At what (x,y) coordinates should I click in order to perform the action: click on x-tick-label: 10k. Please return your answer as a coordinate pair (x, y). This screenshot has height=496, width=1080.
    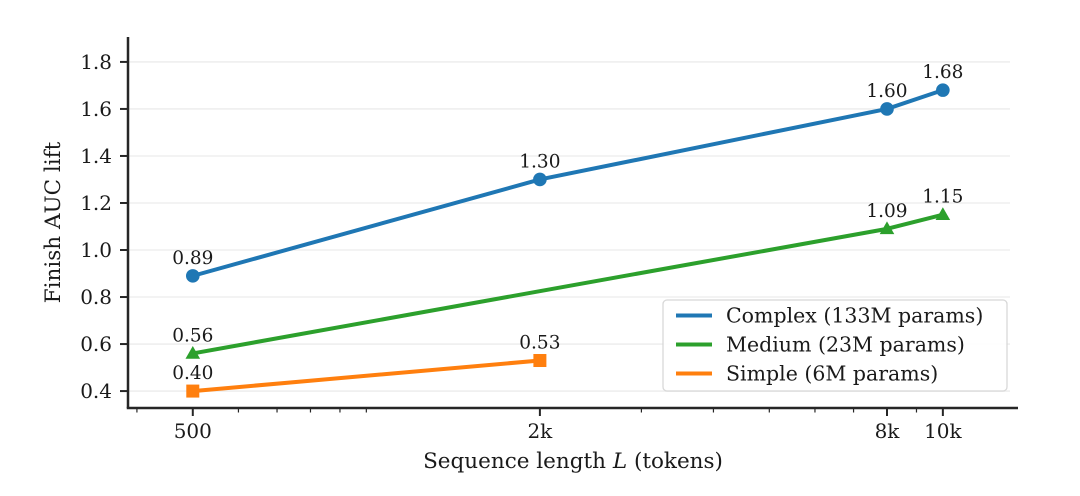
    Looking at the image, I should click on (943, 431).